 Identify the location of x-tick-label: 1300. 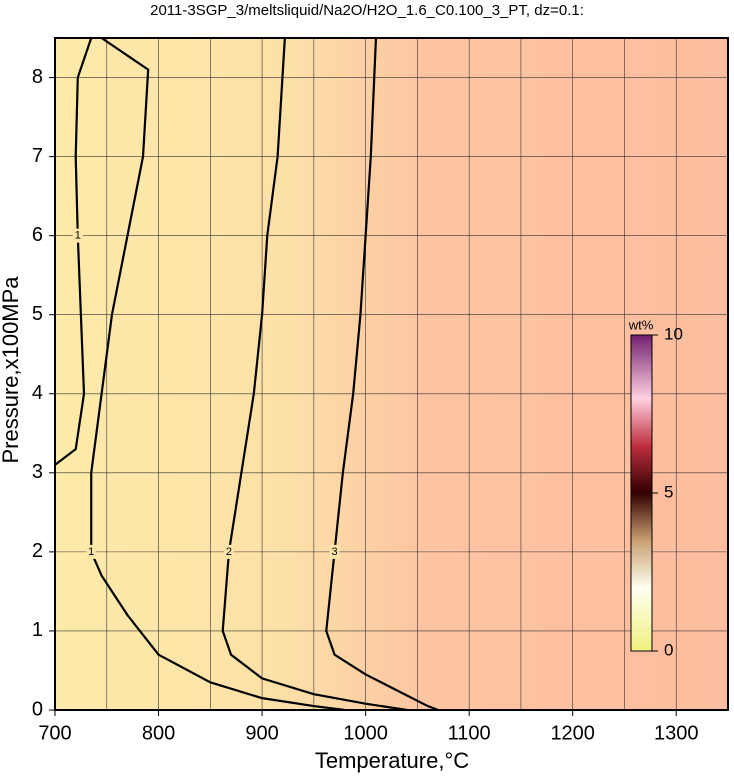
(676, 733).